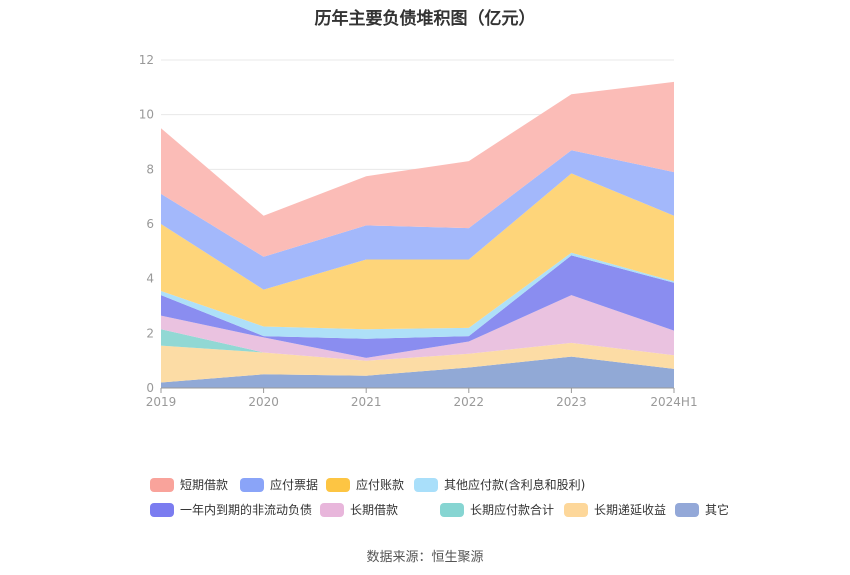 This screenshot has width=850, height=575. What do you see at coordinates (150, 388) in the screenshot?
I see `y-tick-label: 0` at bounding box center [150, 388].